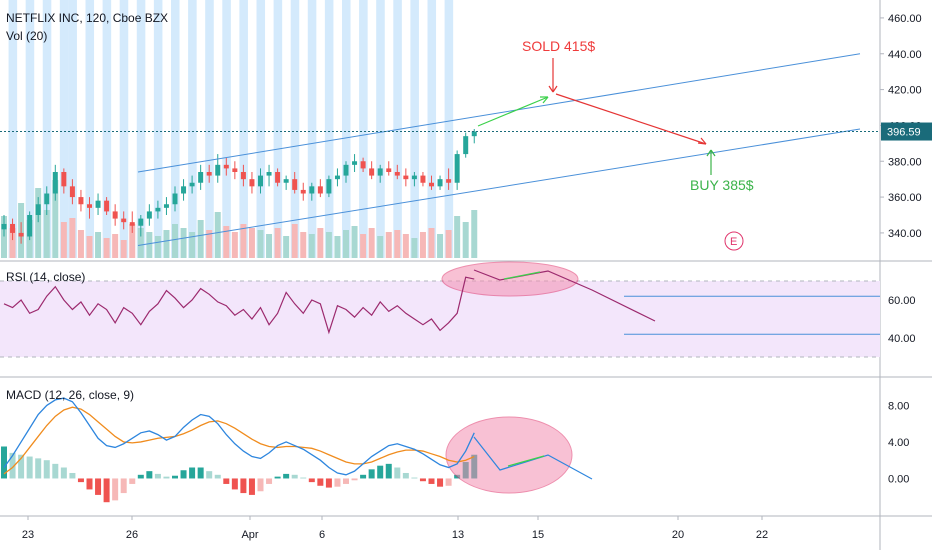  What do you see at coordinates (45, 277) in the screenshot?
I see `rsi-title: RSI (14, close)` at bounding box center [45, 277].